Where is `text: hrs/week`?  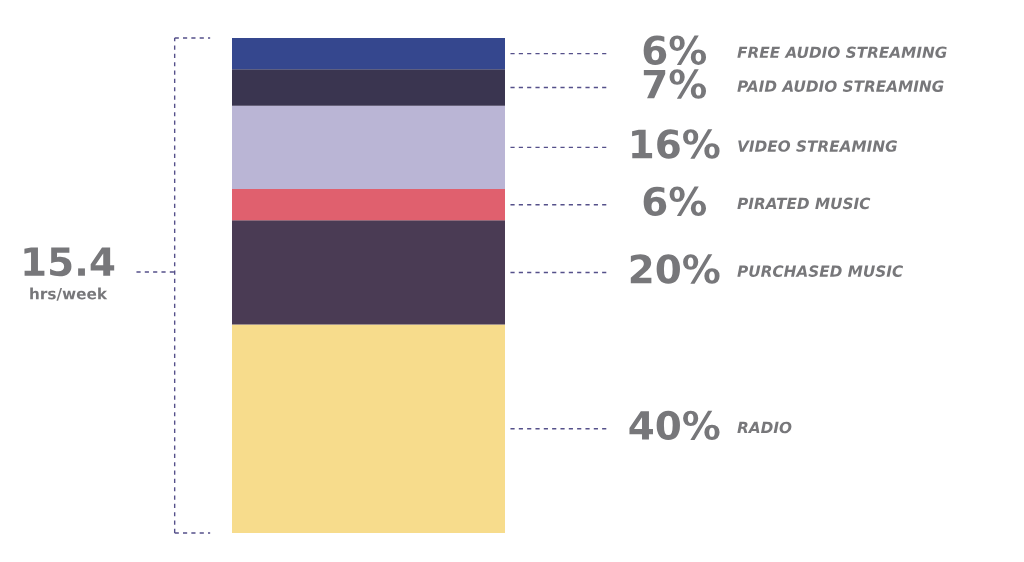 text: hrs/week is located at coordinates (69, 294).